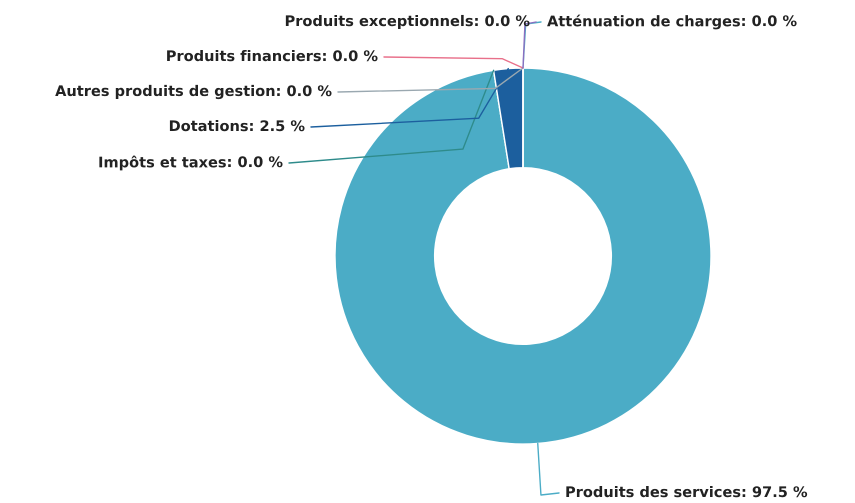 This screenshot has height=503, width=855. Describe the element at coordinates (379, 22) in the screenshot. I see `category-label: Produits exceptionnels` at that location.